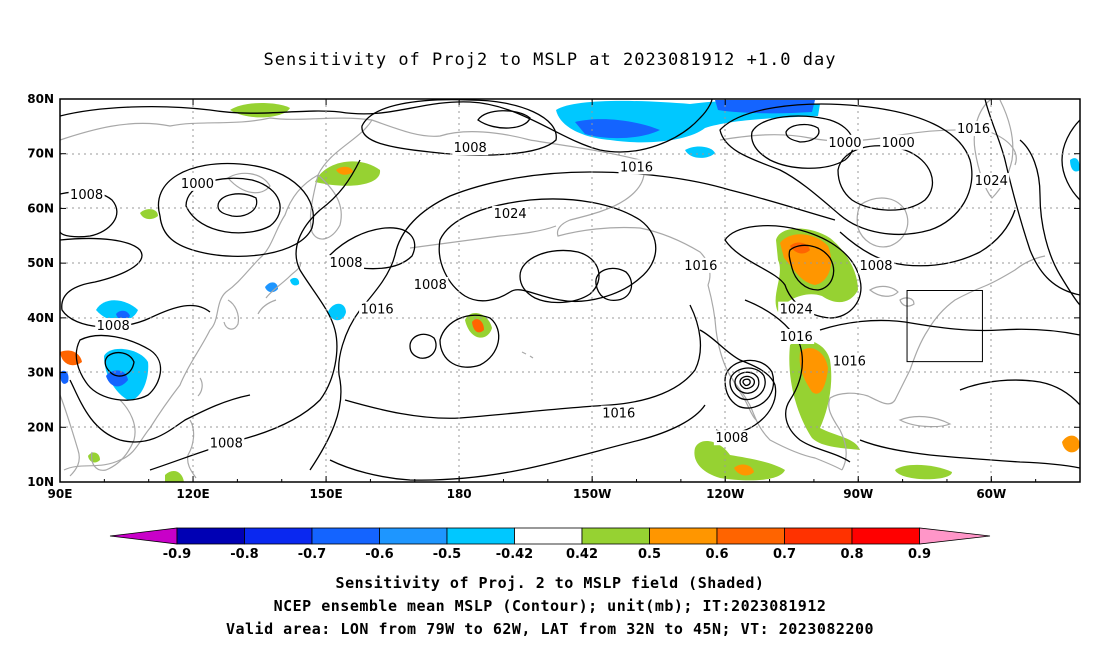  Describe the element at coordinates (1019, 392) in the screenshot. I see `contour-atlantic-south` at that location.